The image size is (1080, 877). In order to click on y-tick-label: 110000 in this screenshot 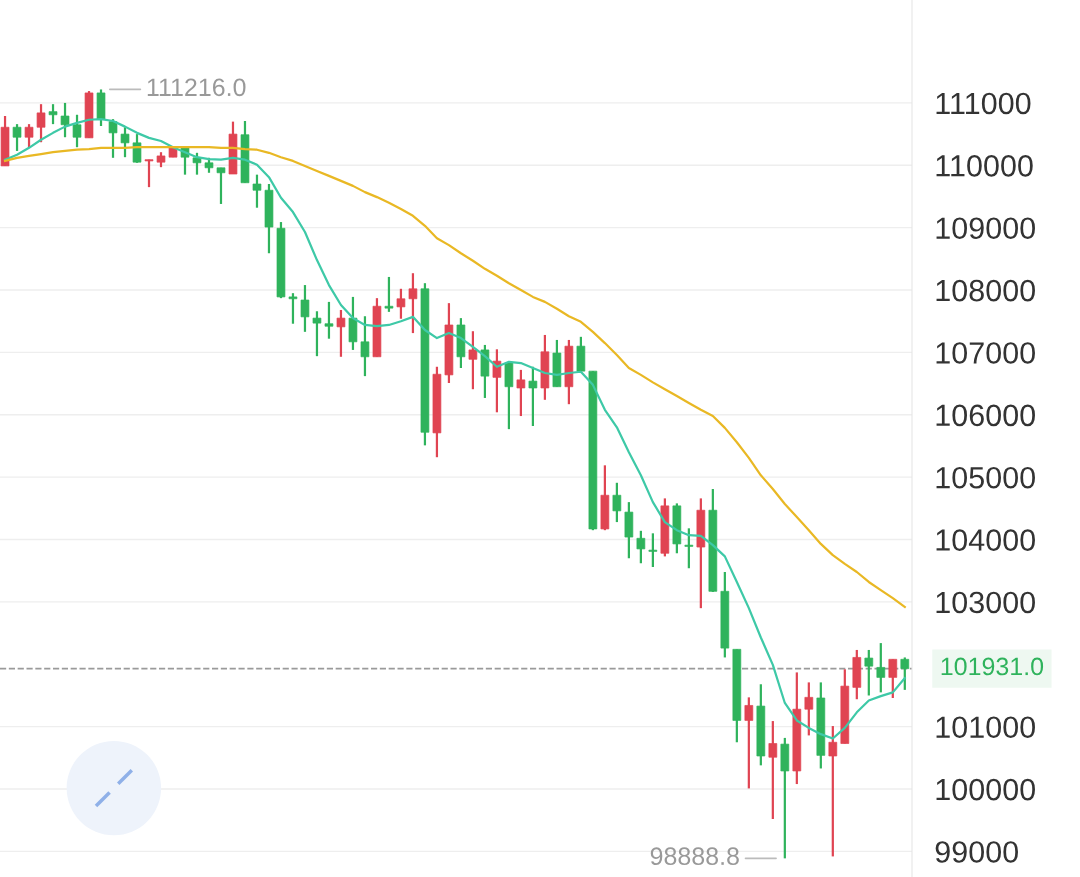, I will do `click(984, 166)`.